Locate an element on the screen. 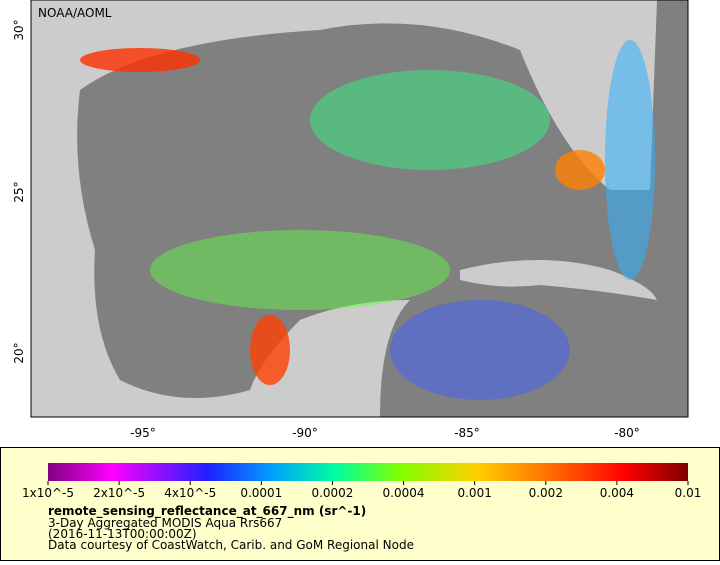 The image size is (720, 565). colorbar-label: 0.01 is located at coordinates (688, 493).